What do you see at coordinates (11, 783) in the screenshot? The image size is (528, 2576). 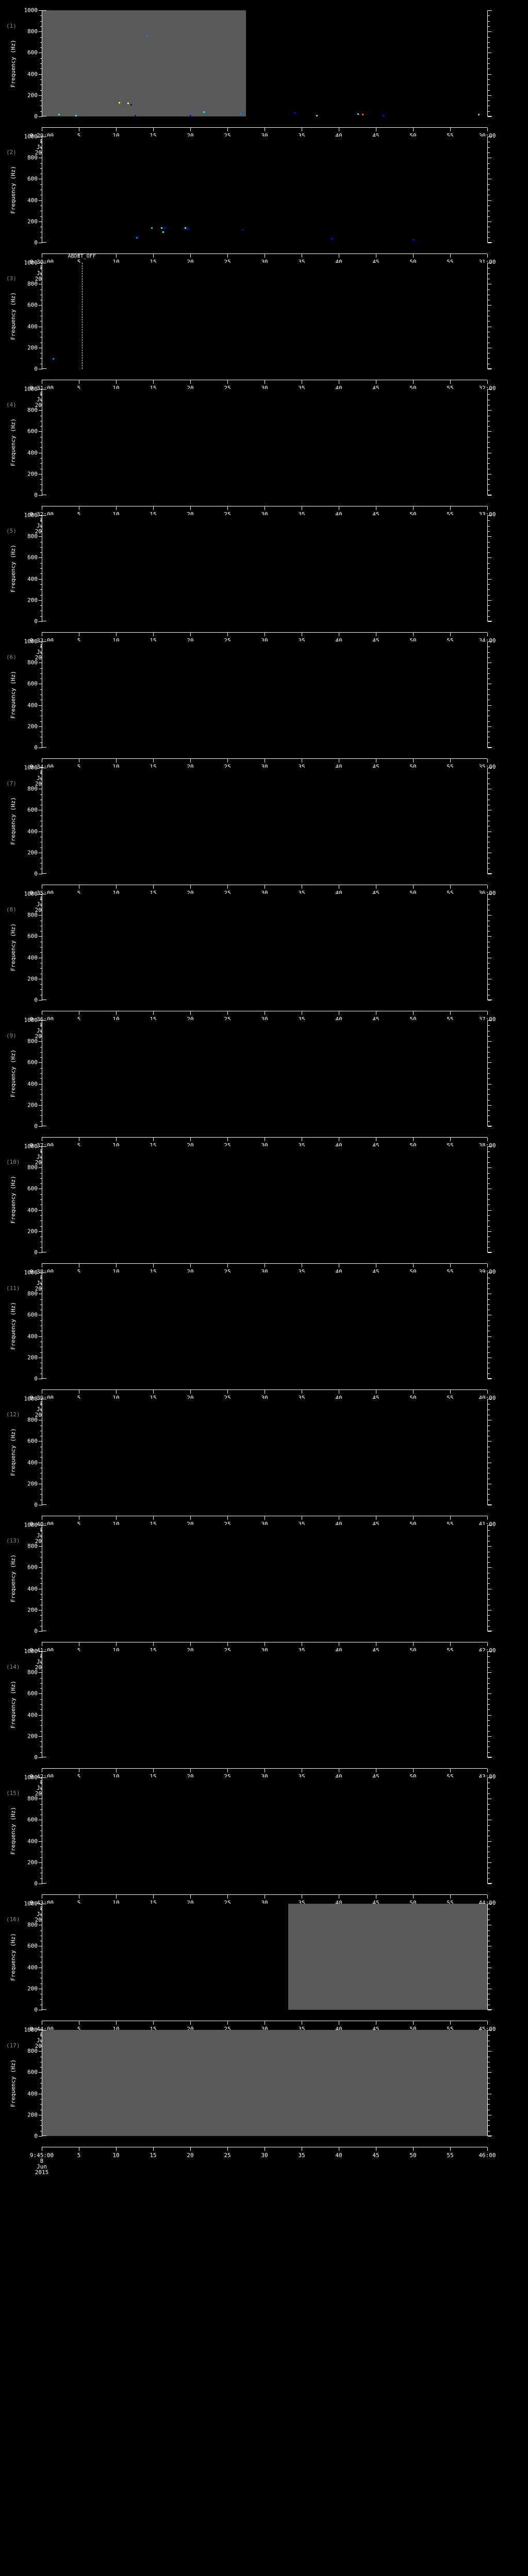 I see `panel-number: (7)` at bounding box center [11, 783].